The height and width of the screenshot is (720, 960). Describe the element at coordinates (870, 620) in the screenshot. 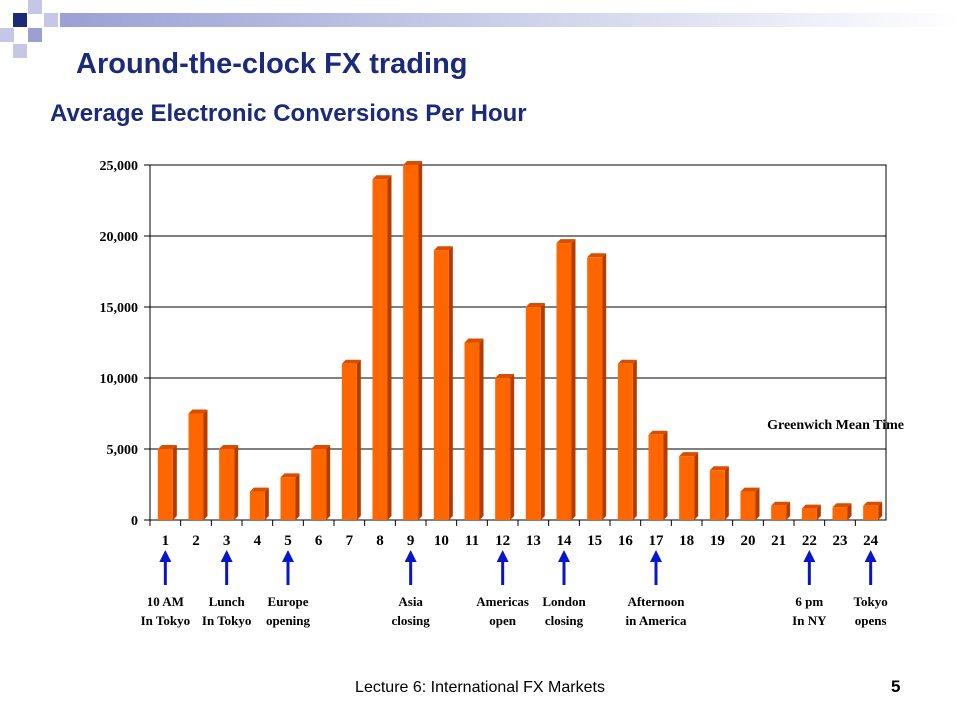

I see `event-label-line2: opens` at that location.